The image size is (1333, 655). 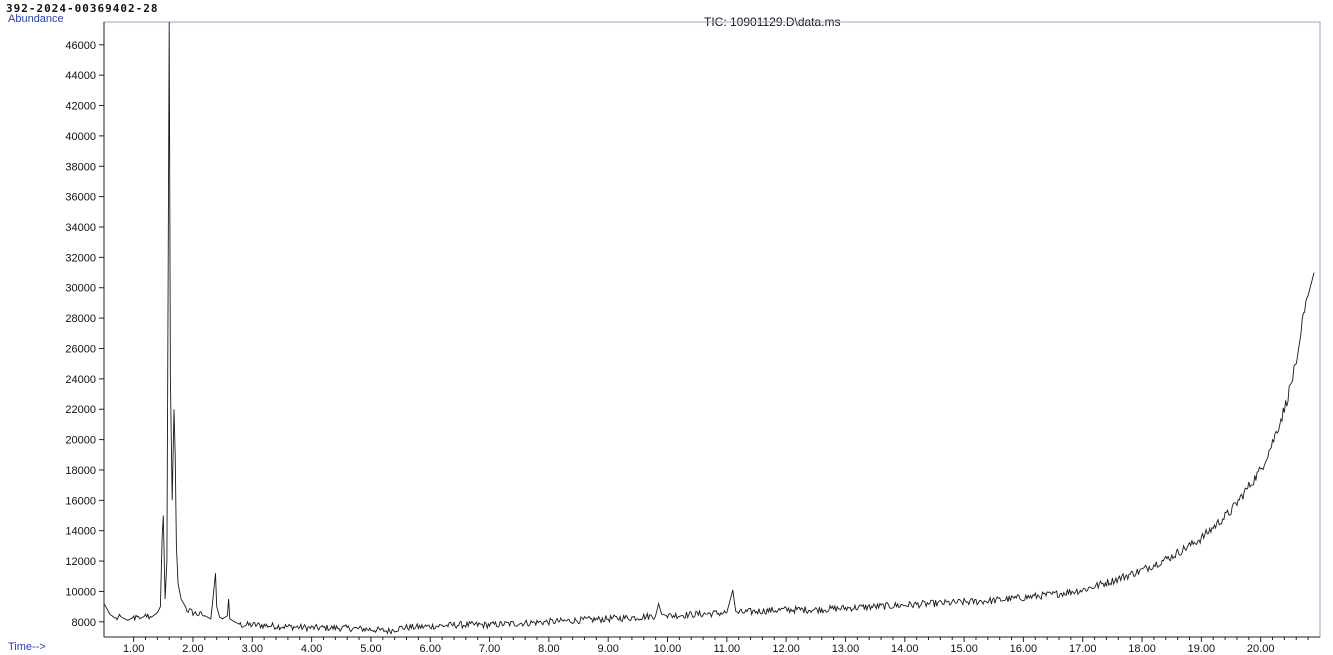 I want to click on y-tick-label: 14000, so click(x=80, y=532).